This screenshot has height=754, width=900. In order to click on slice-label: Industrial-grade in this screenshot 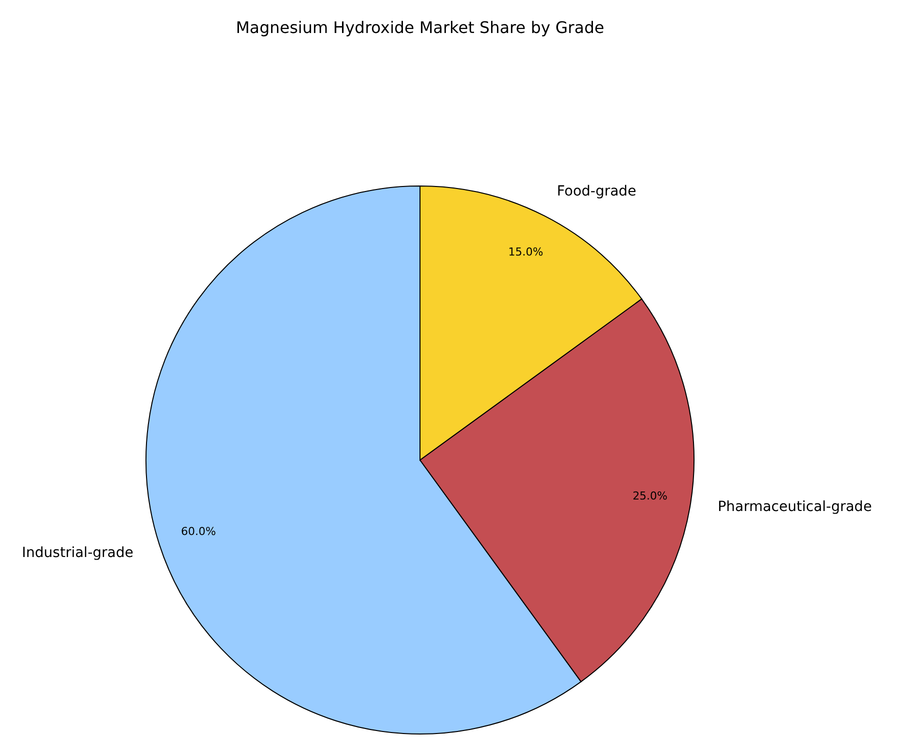, I will do `click(78, 553)`.